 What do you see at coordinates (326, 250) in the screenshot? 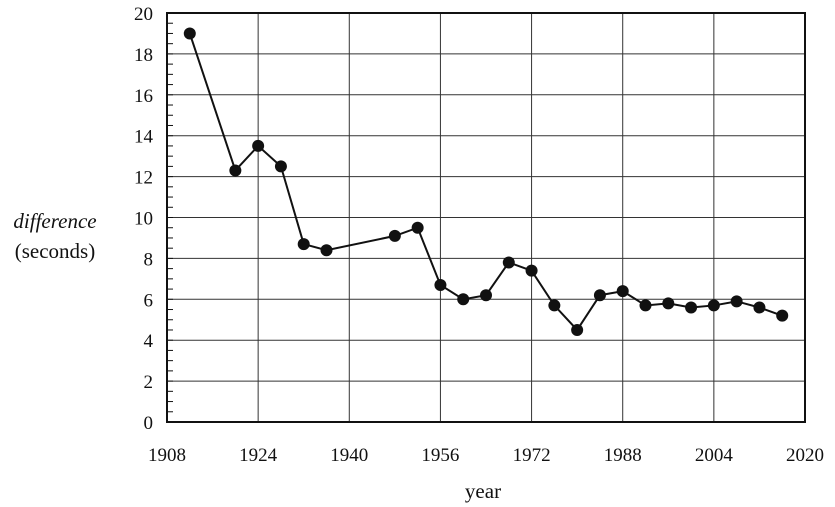
I see `data-point-1936` at bounding box center [326, 250].